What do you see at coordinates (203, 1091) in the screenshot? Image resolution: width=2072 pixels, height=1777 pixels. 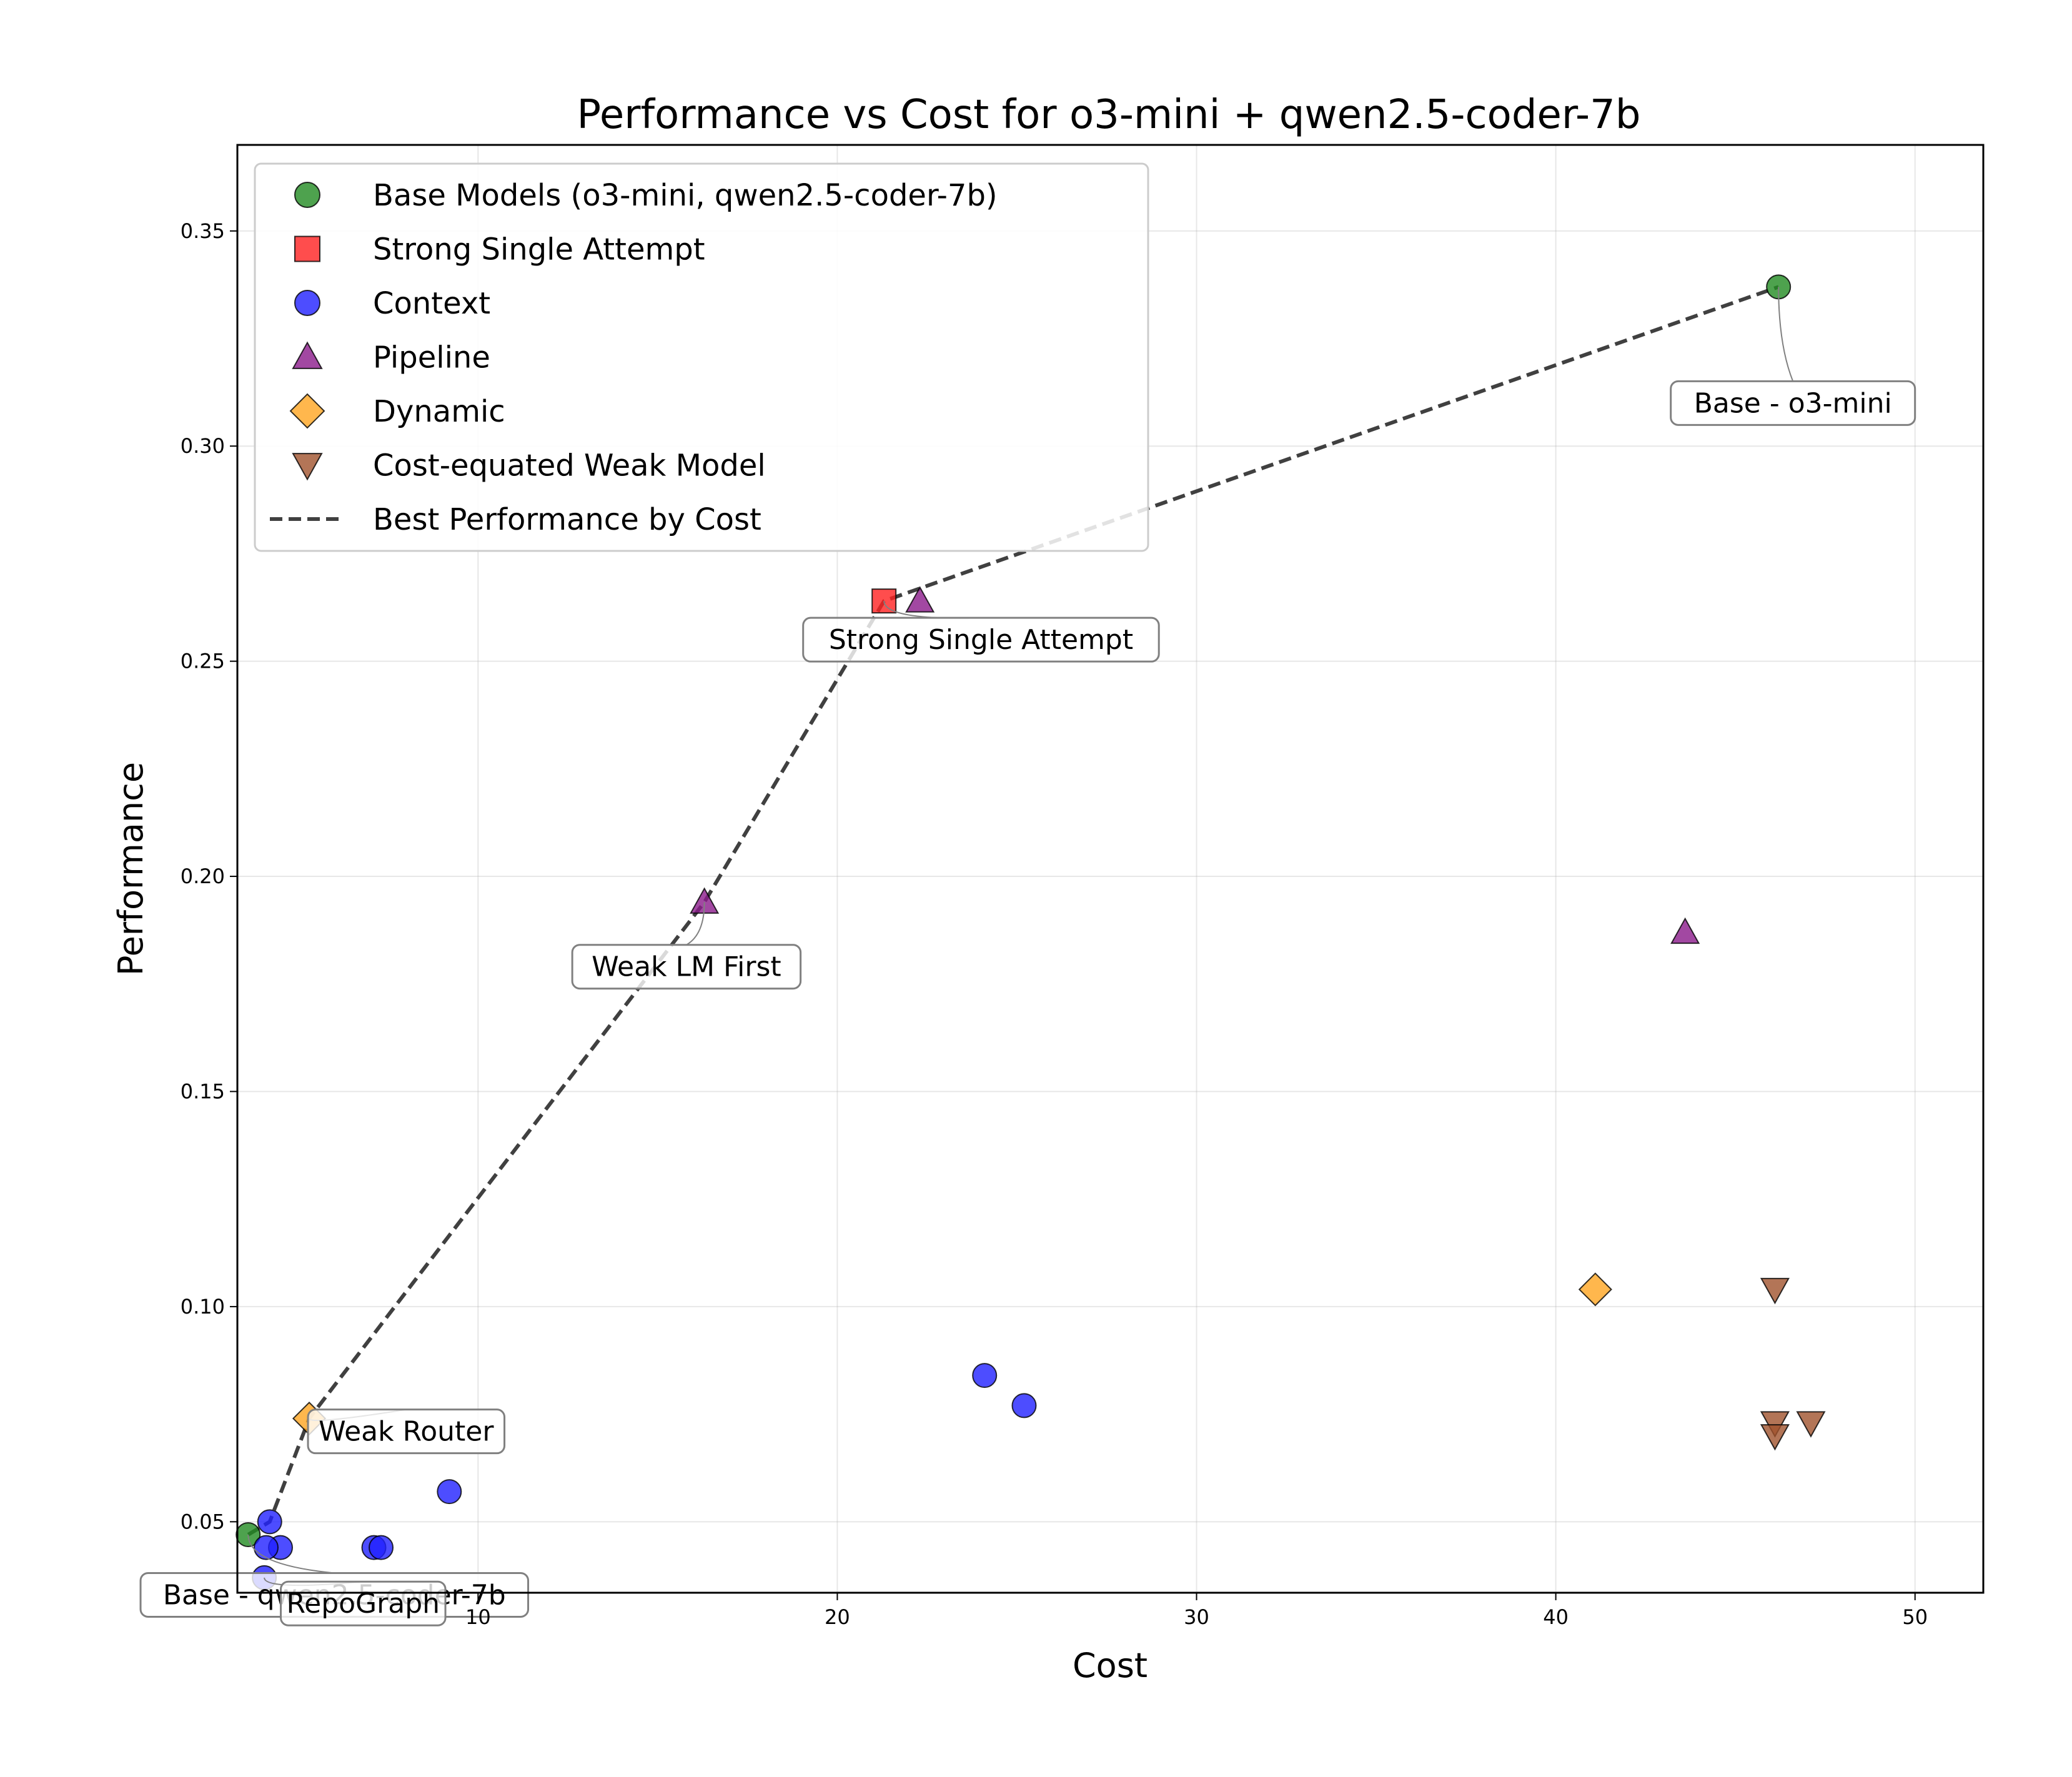 I see `y-tick-label: 0.15` at bounding box center [203, 1091].